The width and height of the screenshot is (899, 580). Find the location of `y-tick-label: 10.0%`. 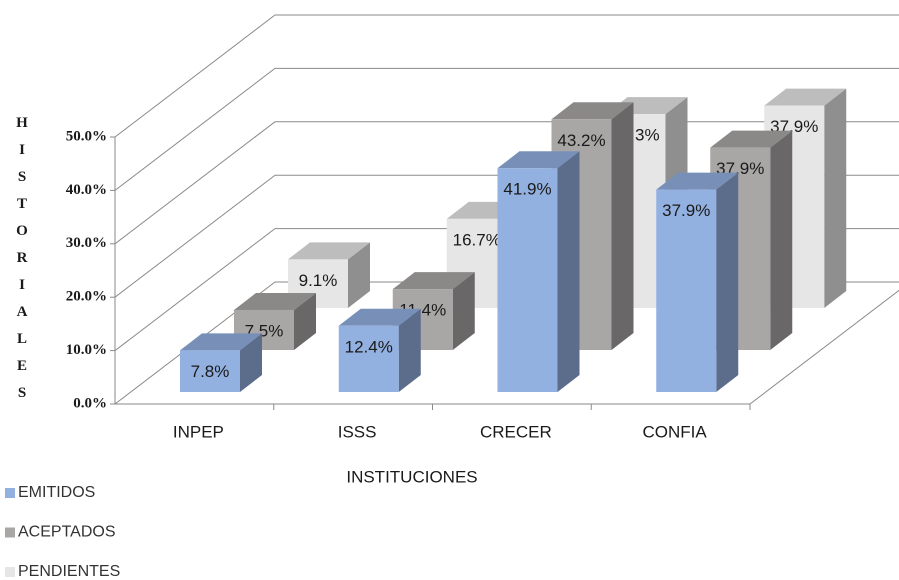

y-tick-label: 10.0% is located at coordinates (86, 350).